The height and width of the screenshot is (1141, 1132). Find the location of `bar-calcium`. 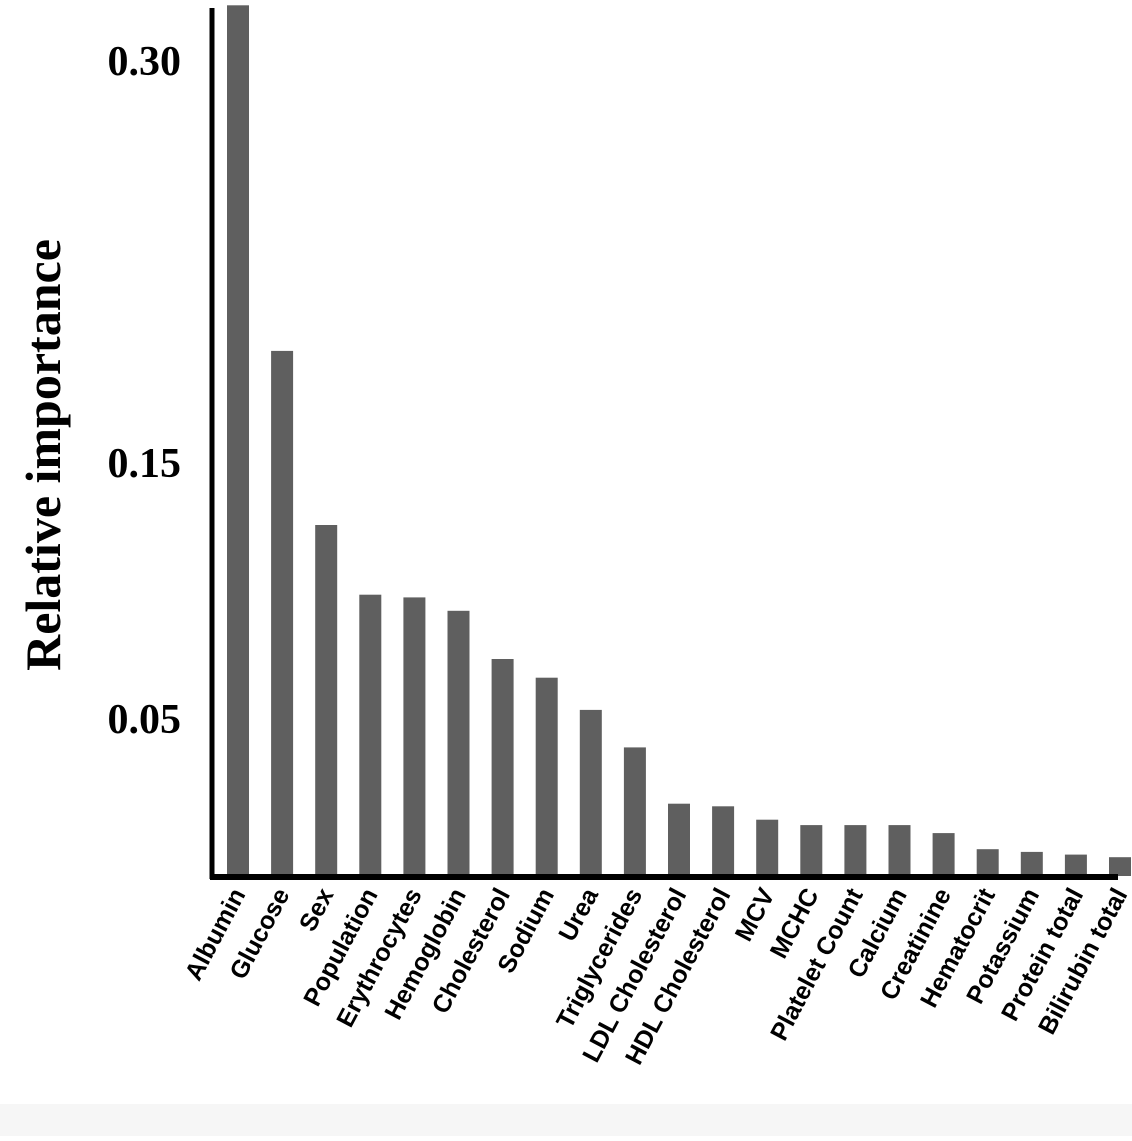

bar-calcium is located at coordinates (899, 850).